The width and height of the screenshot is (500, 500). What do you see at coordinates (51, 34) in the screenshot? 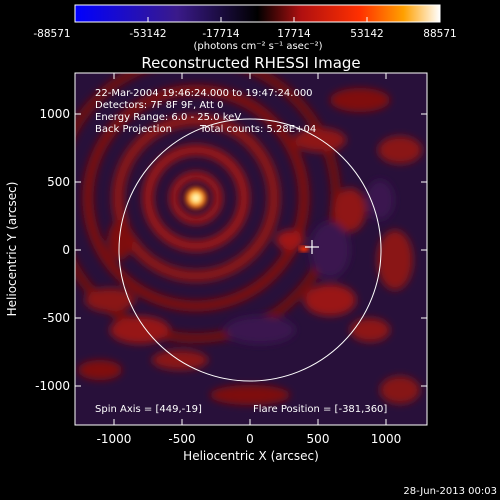
I see `colorbar-tick-label: -88571` at bounding box center [51, 34].